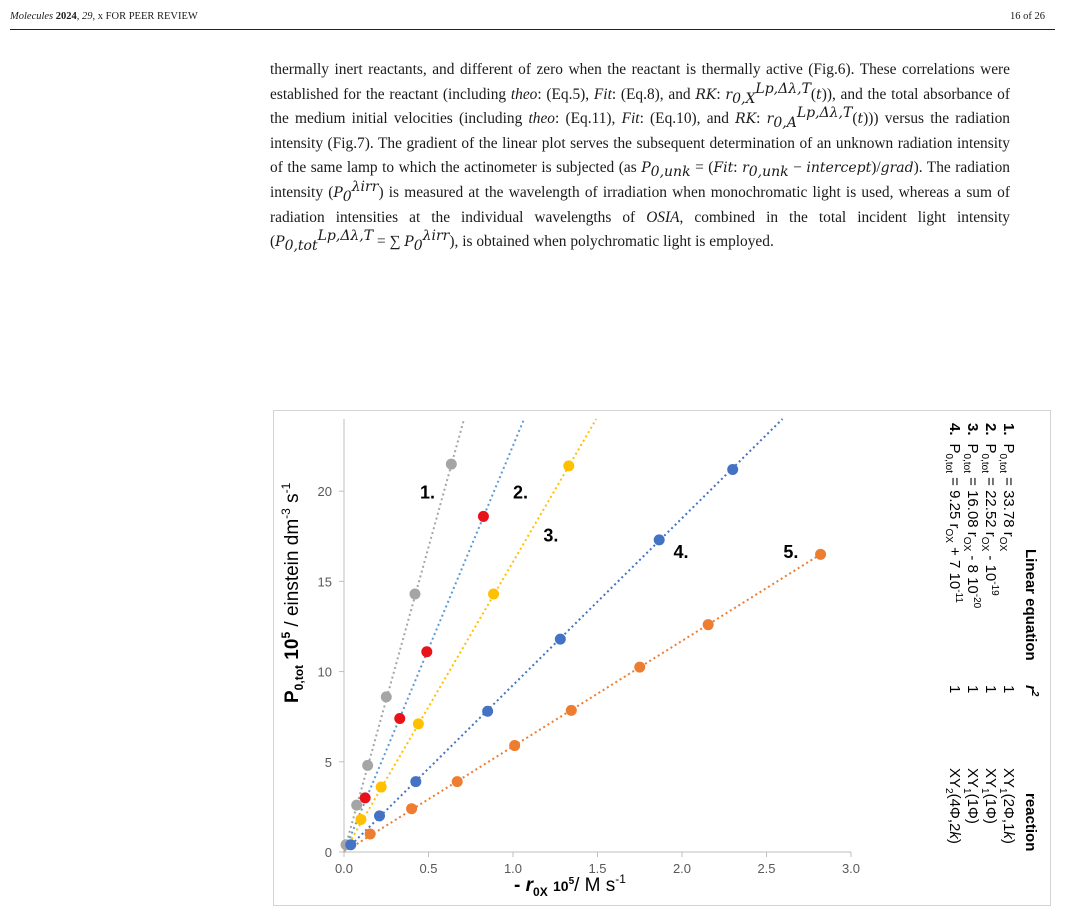  I want to click on x-axis-title: - r0X 105/ M s-1, so click(570, 885).